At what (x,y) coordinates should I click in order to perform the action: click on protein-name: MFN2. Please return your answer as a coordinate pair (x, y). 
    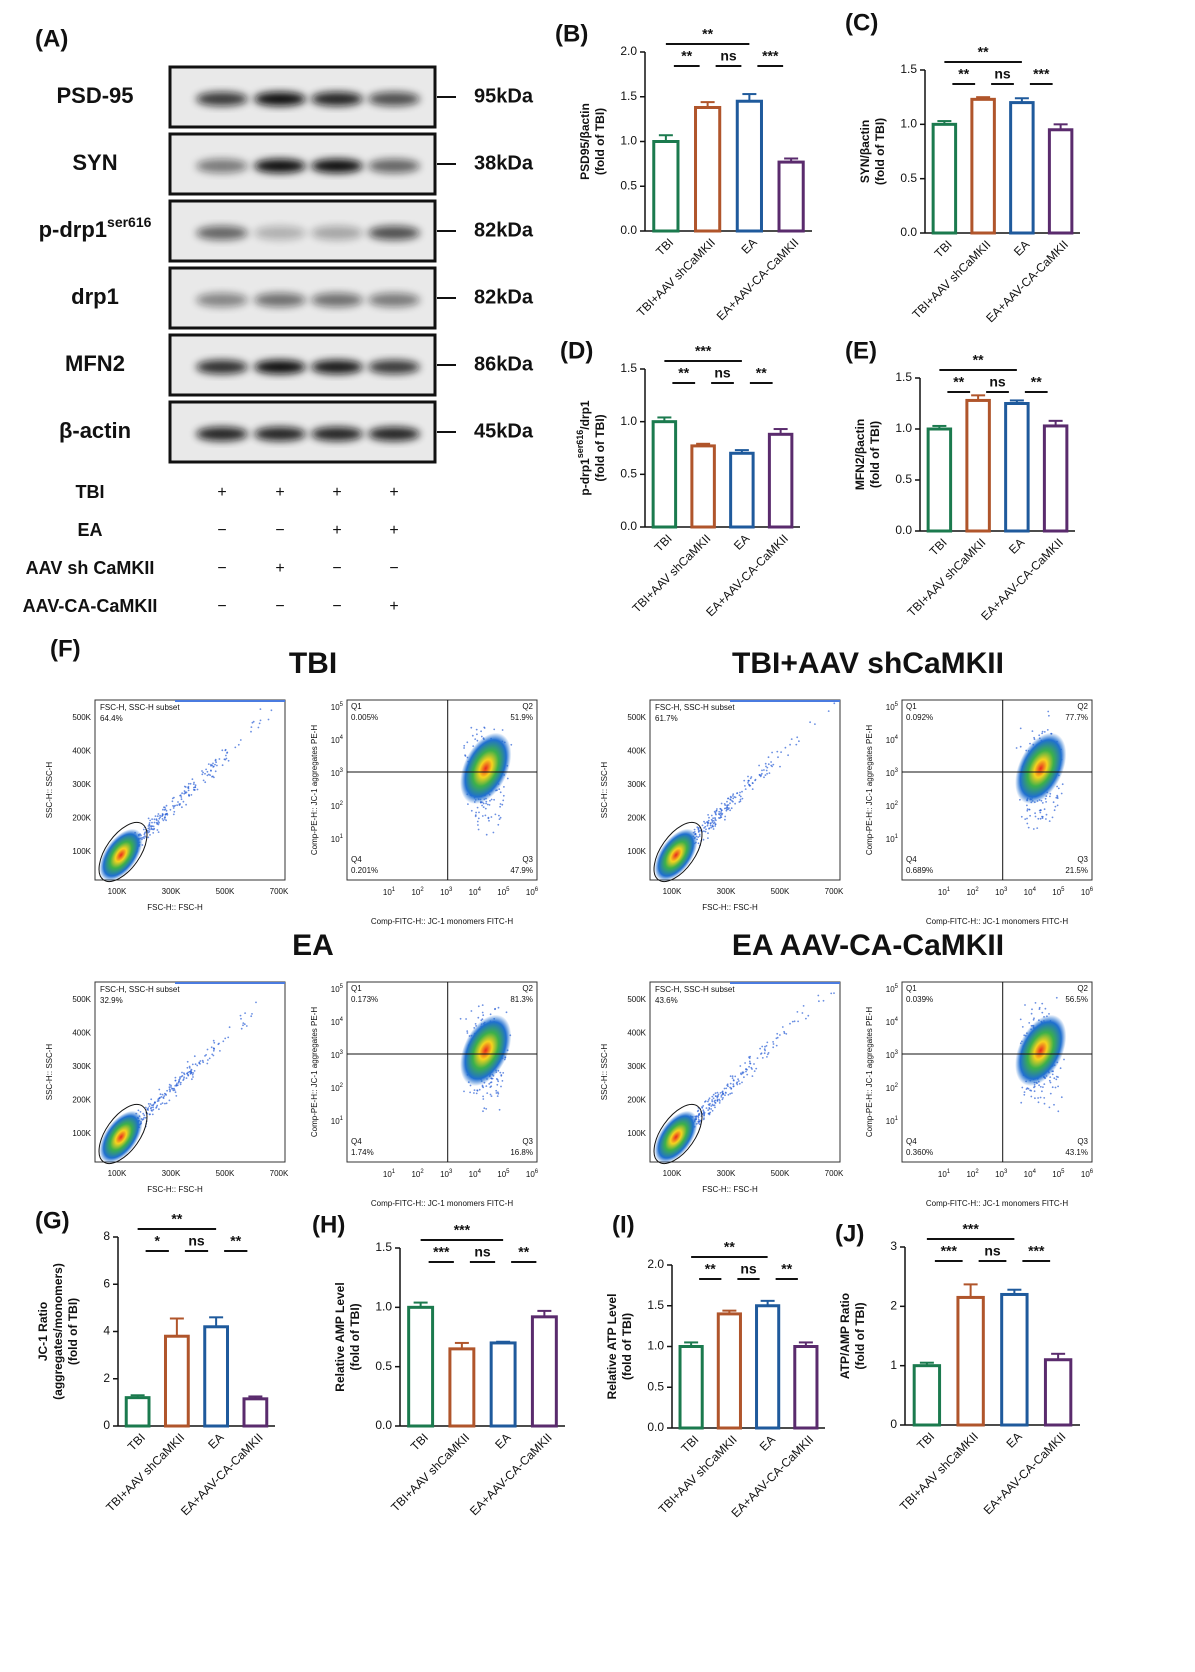
    Looking at the image, I should click on (95, 363).